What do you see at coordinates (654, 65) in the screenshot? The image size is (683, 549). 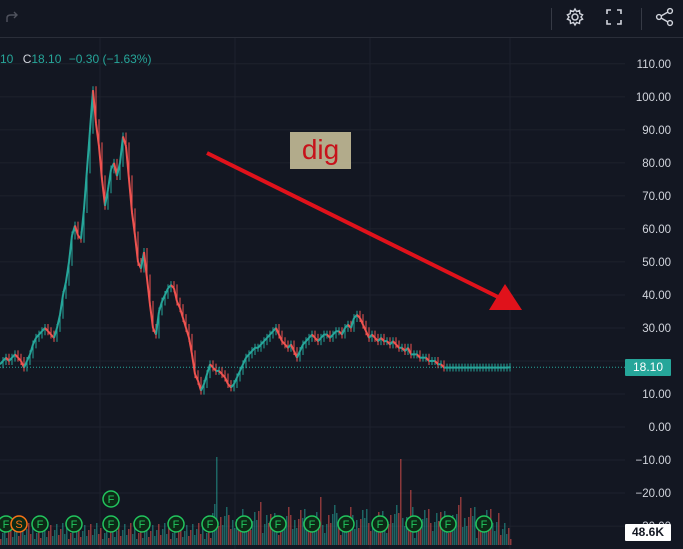 I see `price-tick-label: 110.00` at bounding box center [654, 65].